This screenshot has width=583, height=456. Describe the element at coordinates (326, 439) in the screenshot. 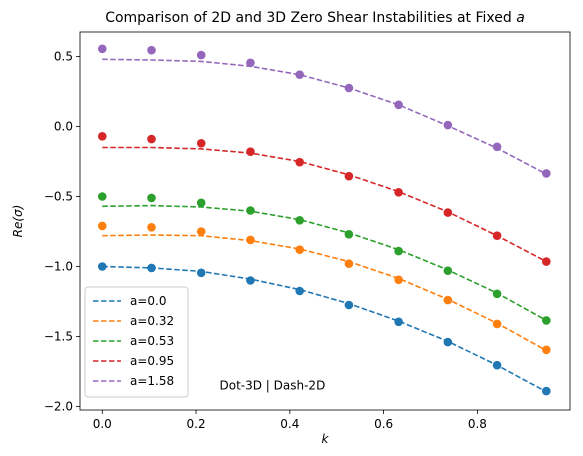

I see `x-axis-label: k` at that location.